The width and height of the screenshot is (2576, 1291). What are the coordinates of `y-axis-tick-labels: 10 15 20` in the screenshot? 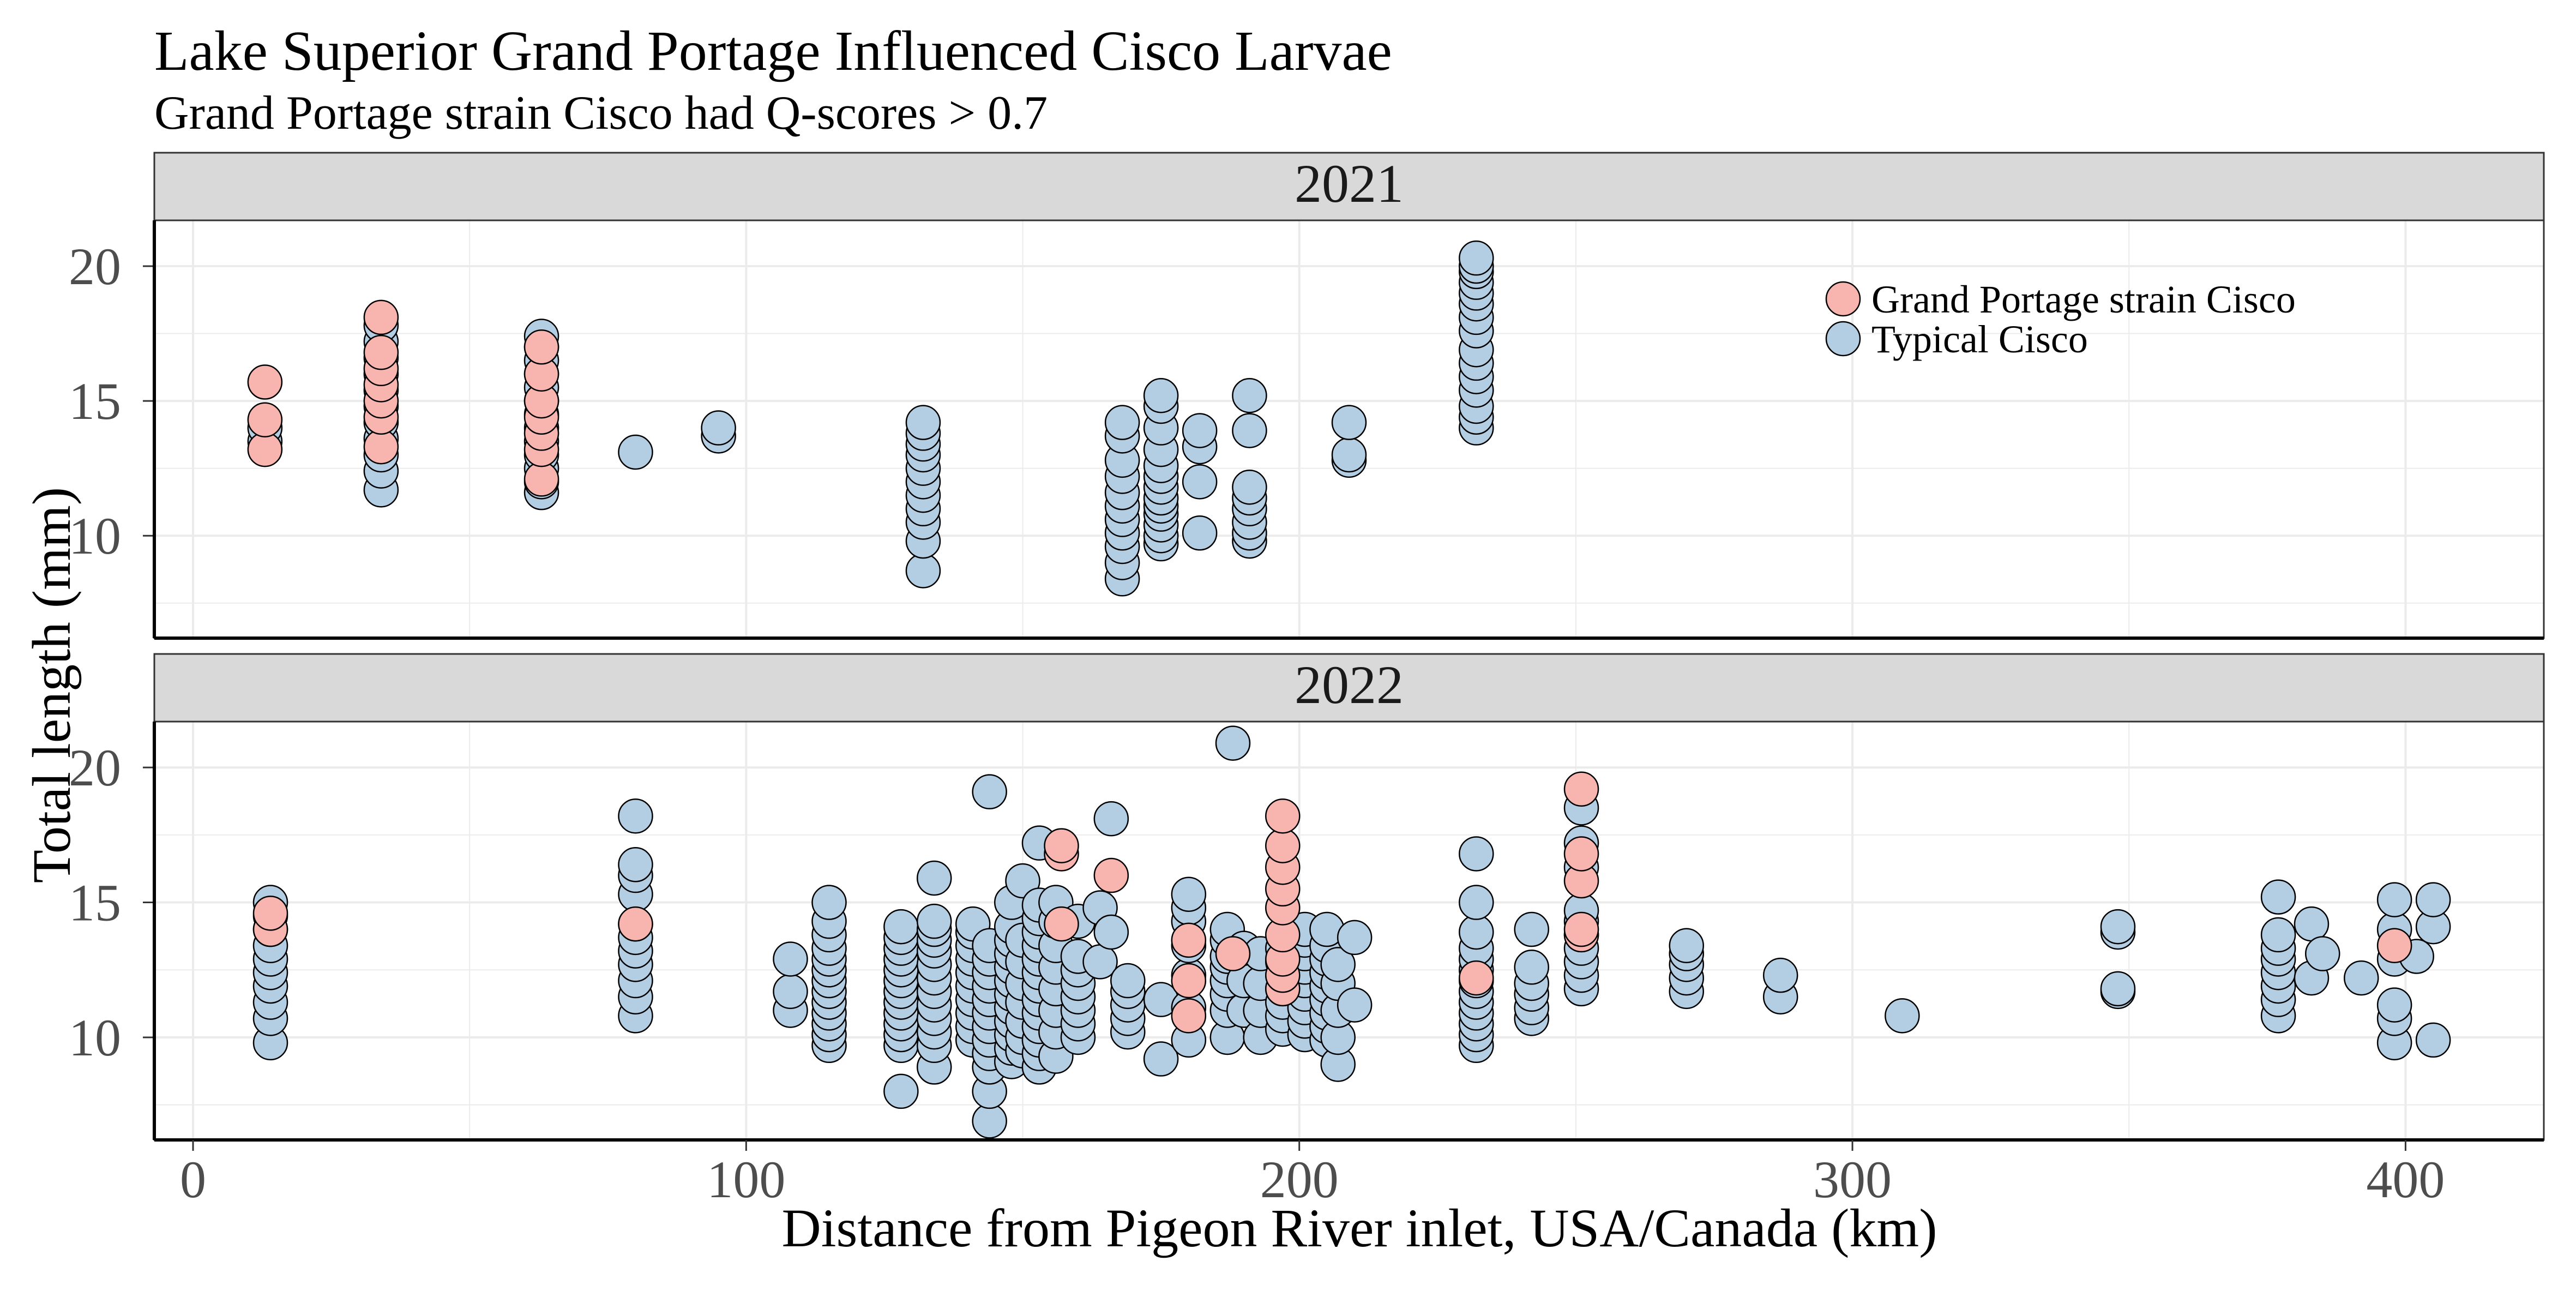 It's located at (111, 902).